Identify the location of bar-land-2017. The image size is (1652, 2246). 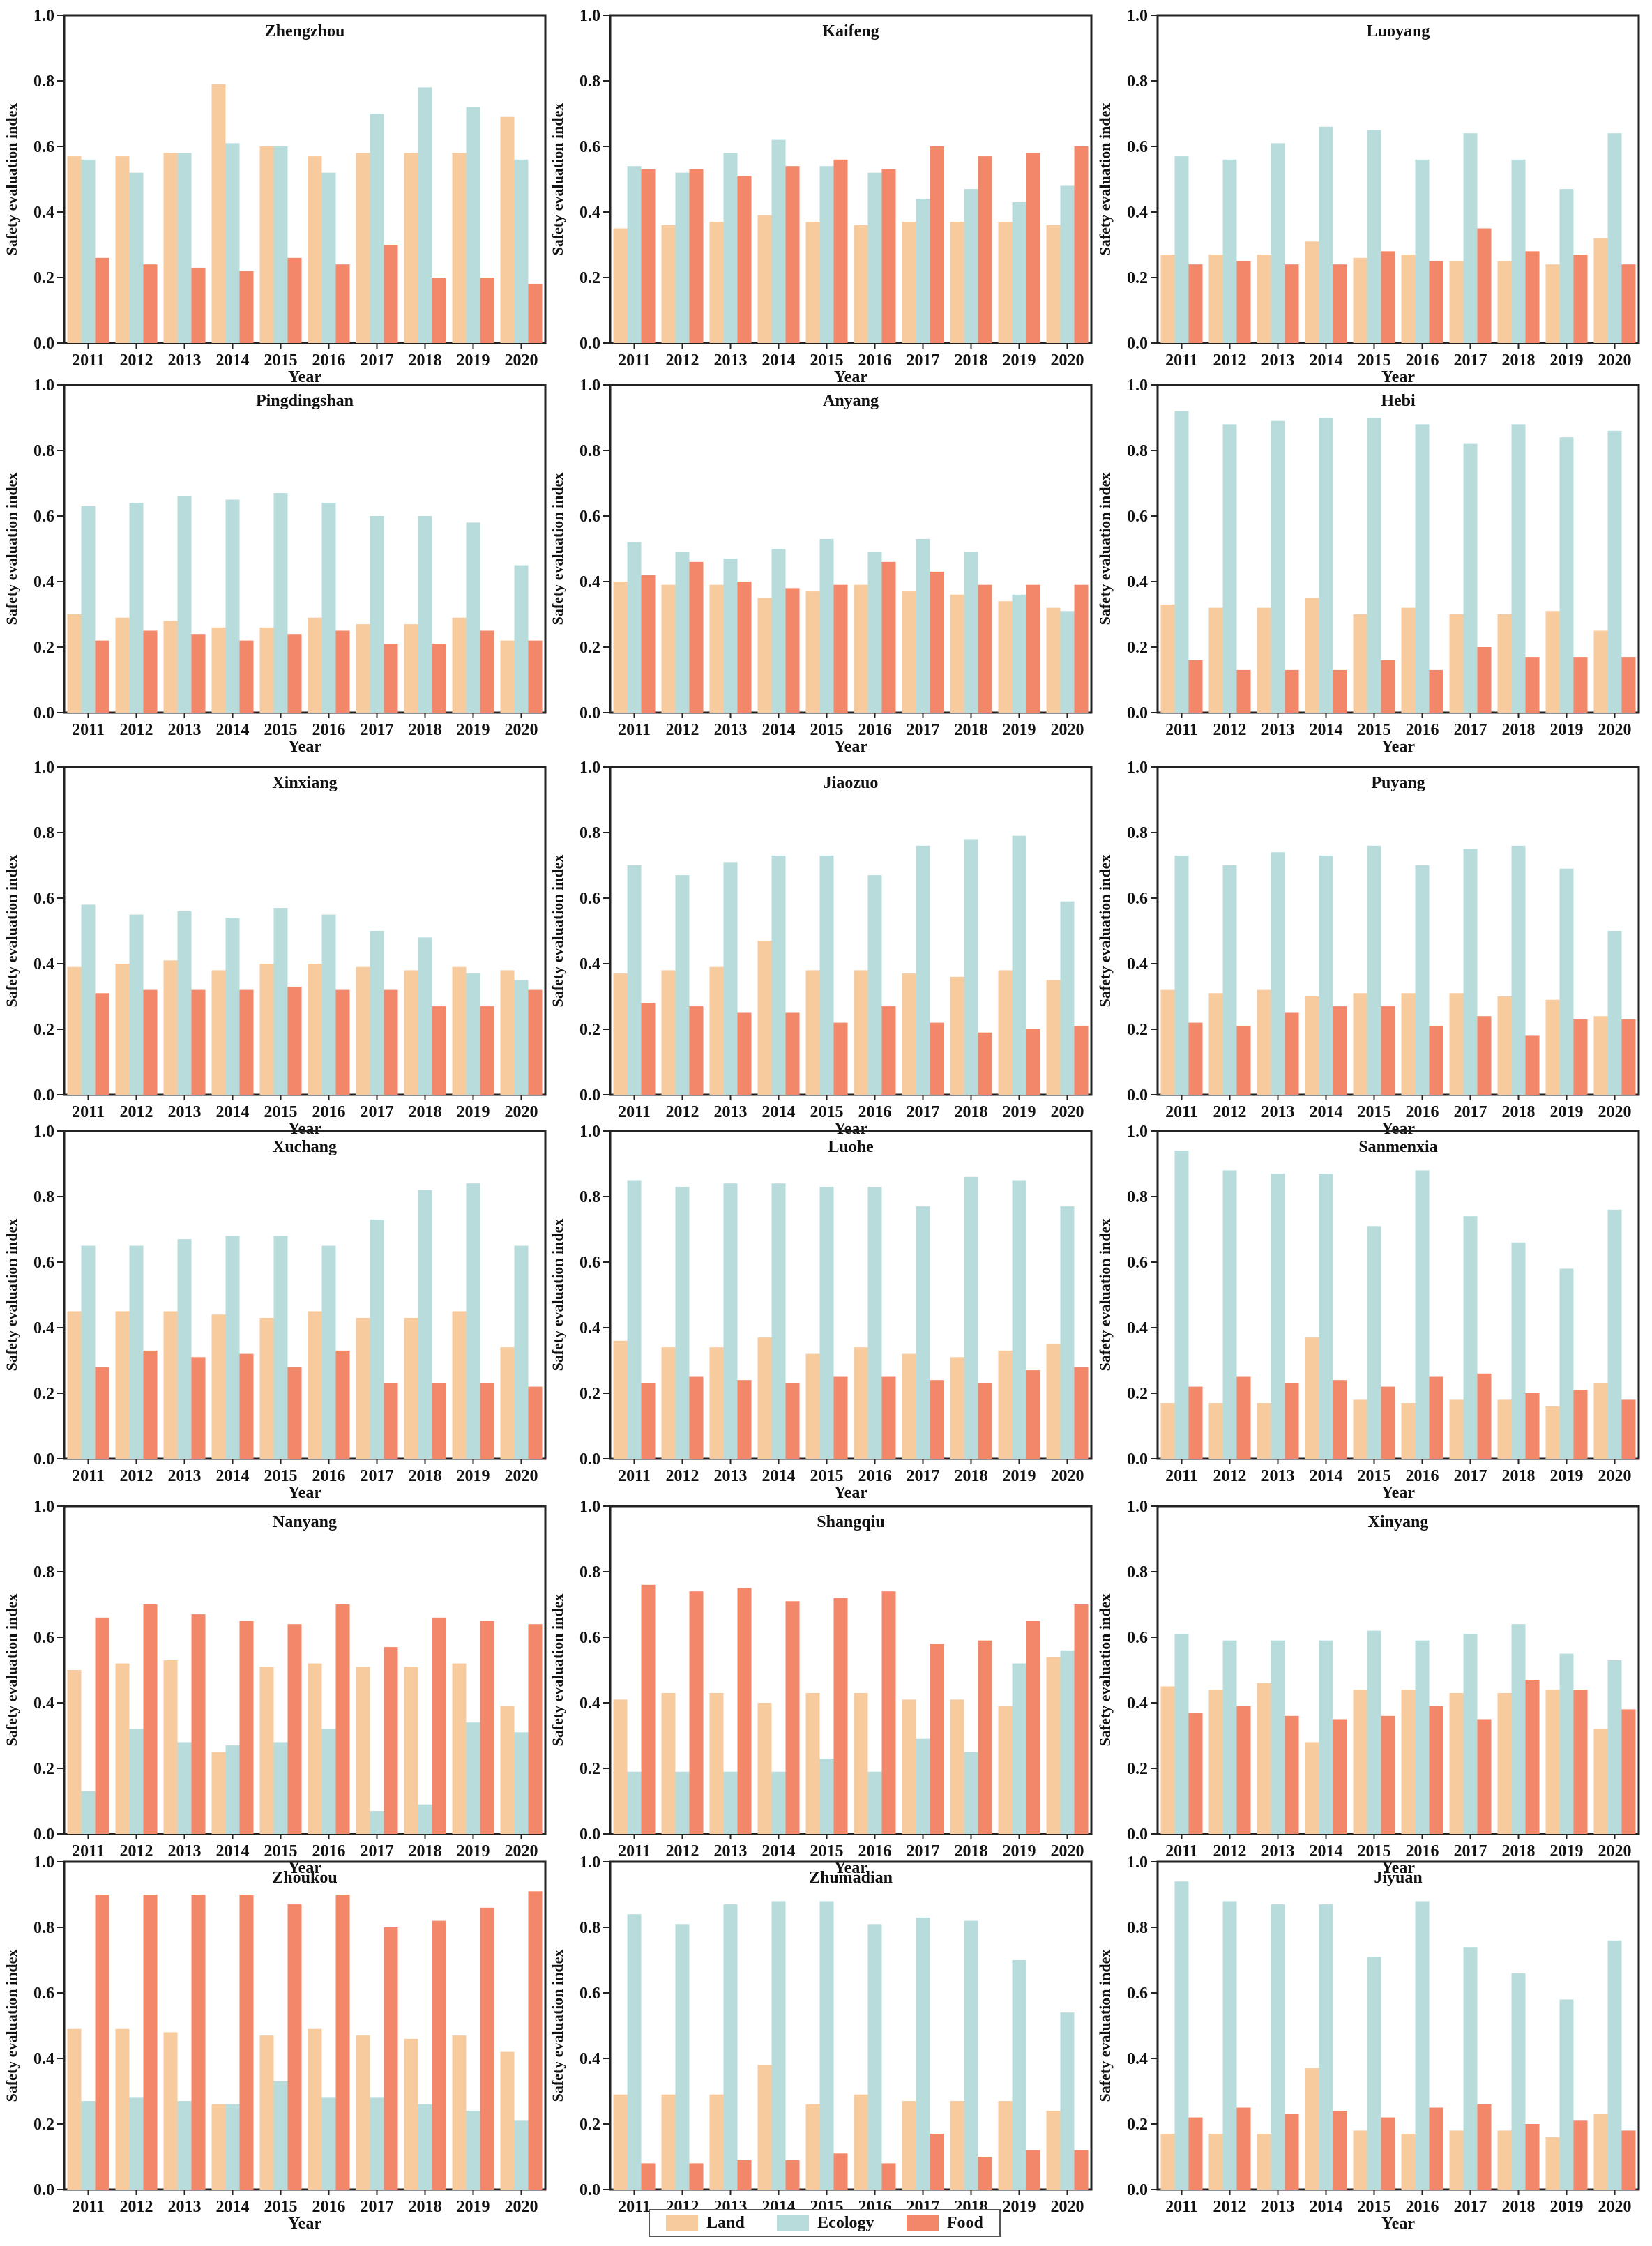
(909, 1406).